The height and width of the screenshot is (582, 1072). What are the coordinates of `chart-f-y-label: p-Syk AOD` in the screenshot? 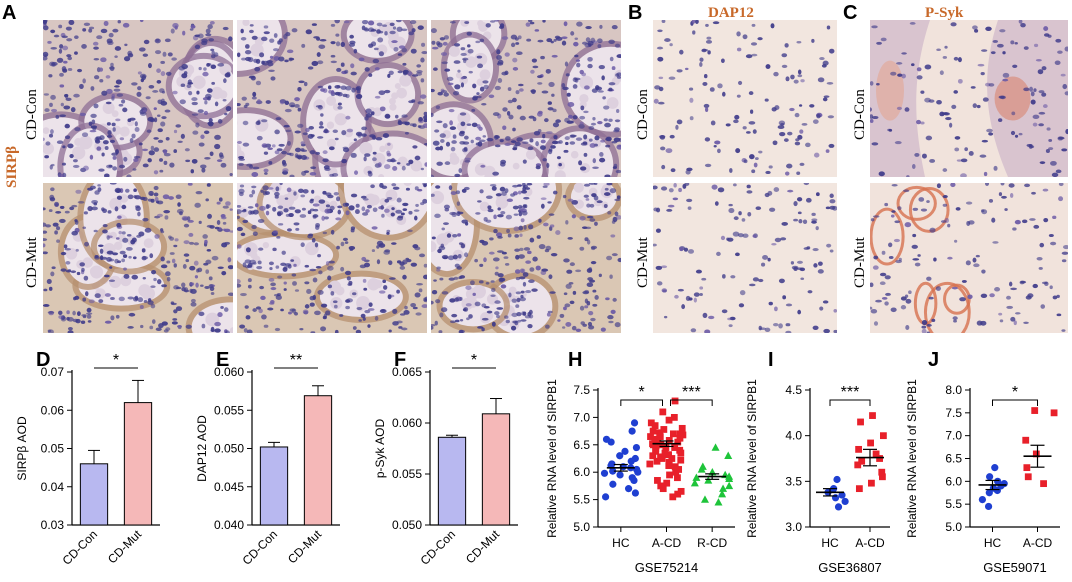 It's located at (380, 448).